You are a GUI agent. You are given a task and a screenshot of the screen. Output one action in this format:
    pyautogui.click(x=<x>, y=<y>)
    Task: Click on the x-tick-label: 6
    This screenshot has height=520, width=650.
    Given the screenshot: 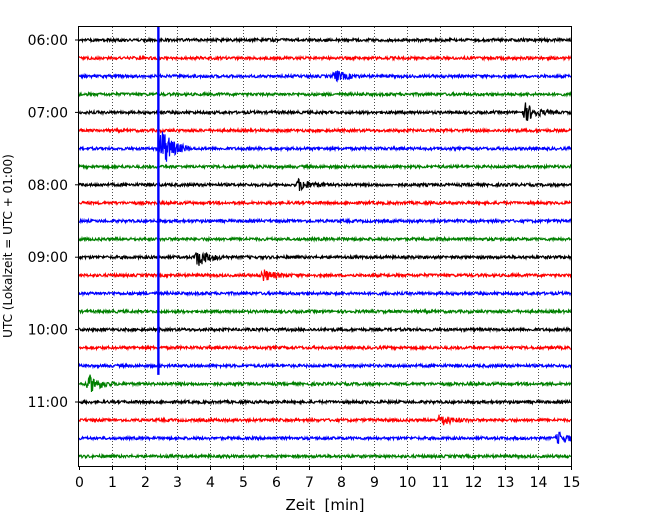 What is the action you would take?
    pyautogui.click(x=276, y=483)
    